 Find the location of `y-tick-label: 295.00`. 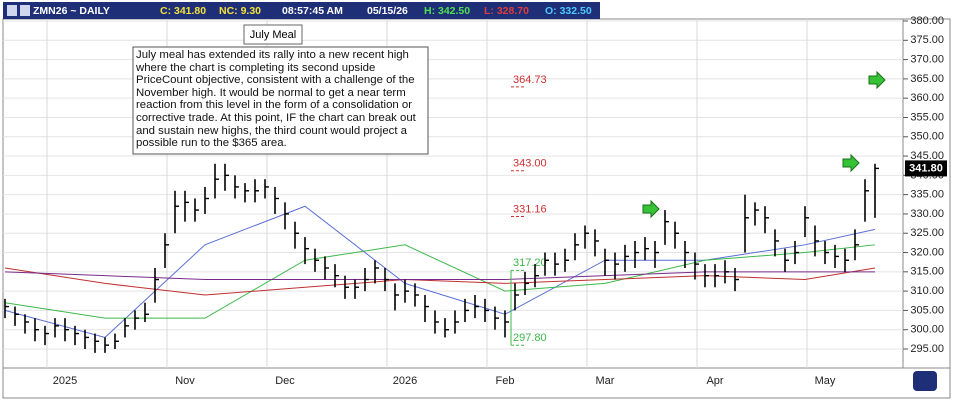

y-tick-label: 295.00 is located at coordinates (927, 349).